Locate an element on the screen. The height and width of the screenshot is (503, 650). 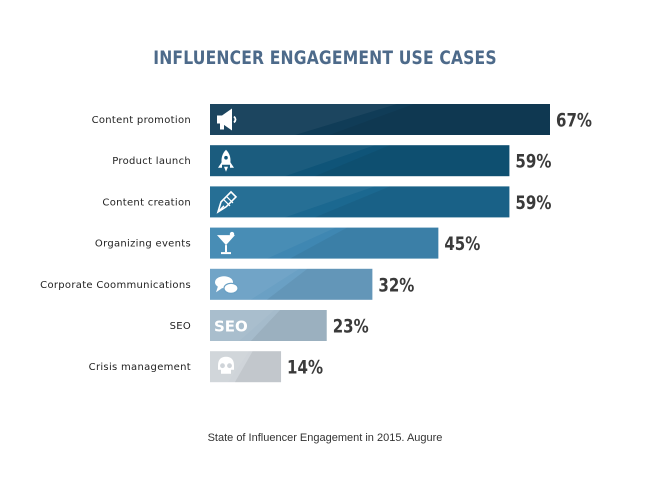
seo-icon-text: SEO is located at coordinates (231, 327).